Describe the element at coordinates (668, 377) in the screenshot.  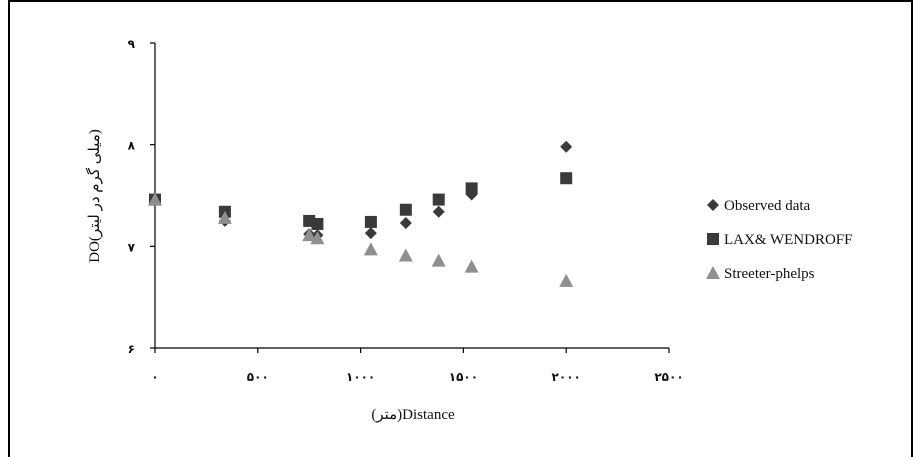
I see `x-tick-label: ۲۵۰۰` at that location.